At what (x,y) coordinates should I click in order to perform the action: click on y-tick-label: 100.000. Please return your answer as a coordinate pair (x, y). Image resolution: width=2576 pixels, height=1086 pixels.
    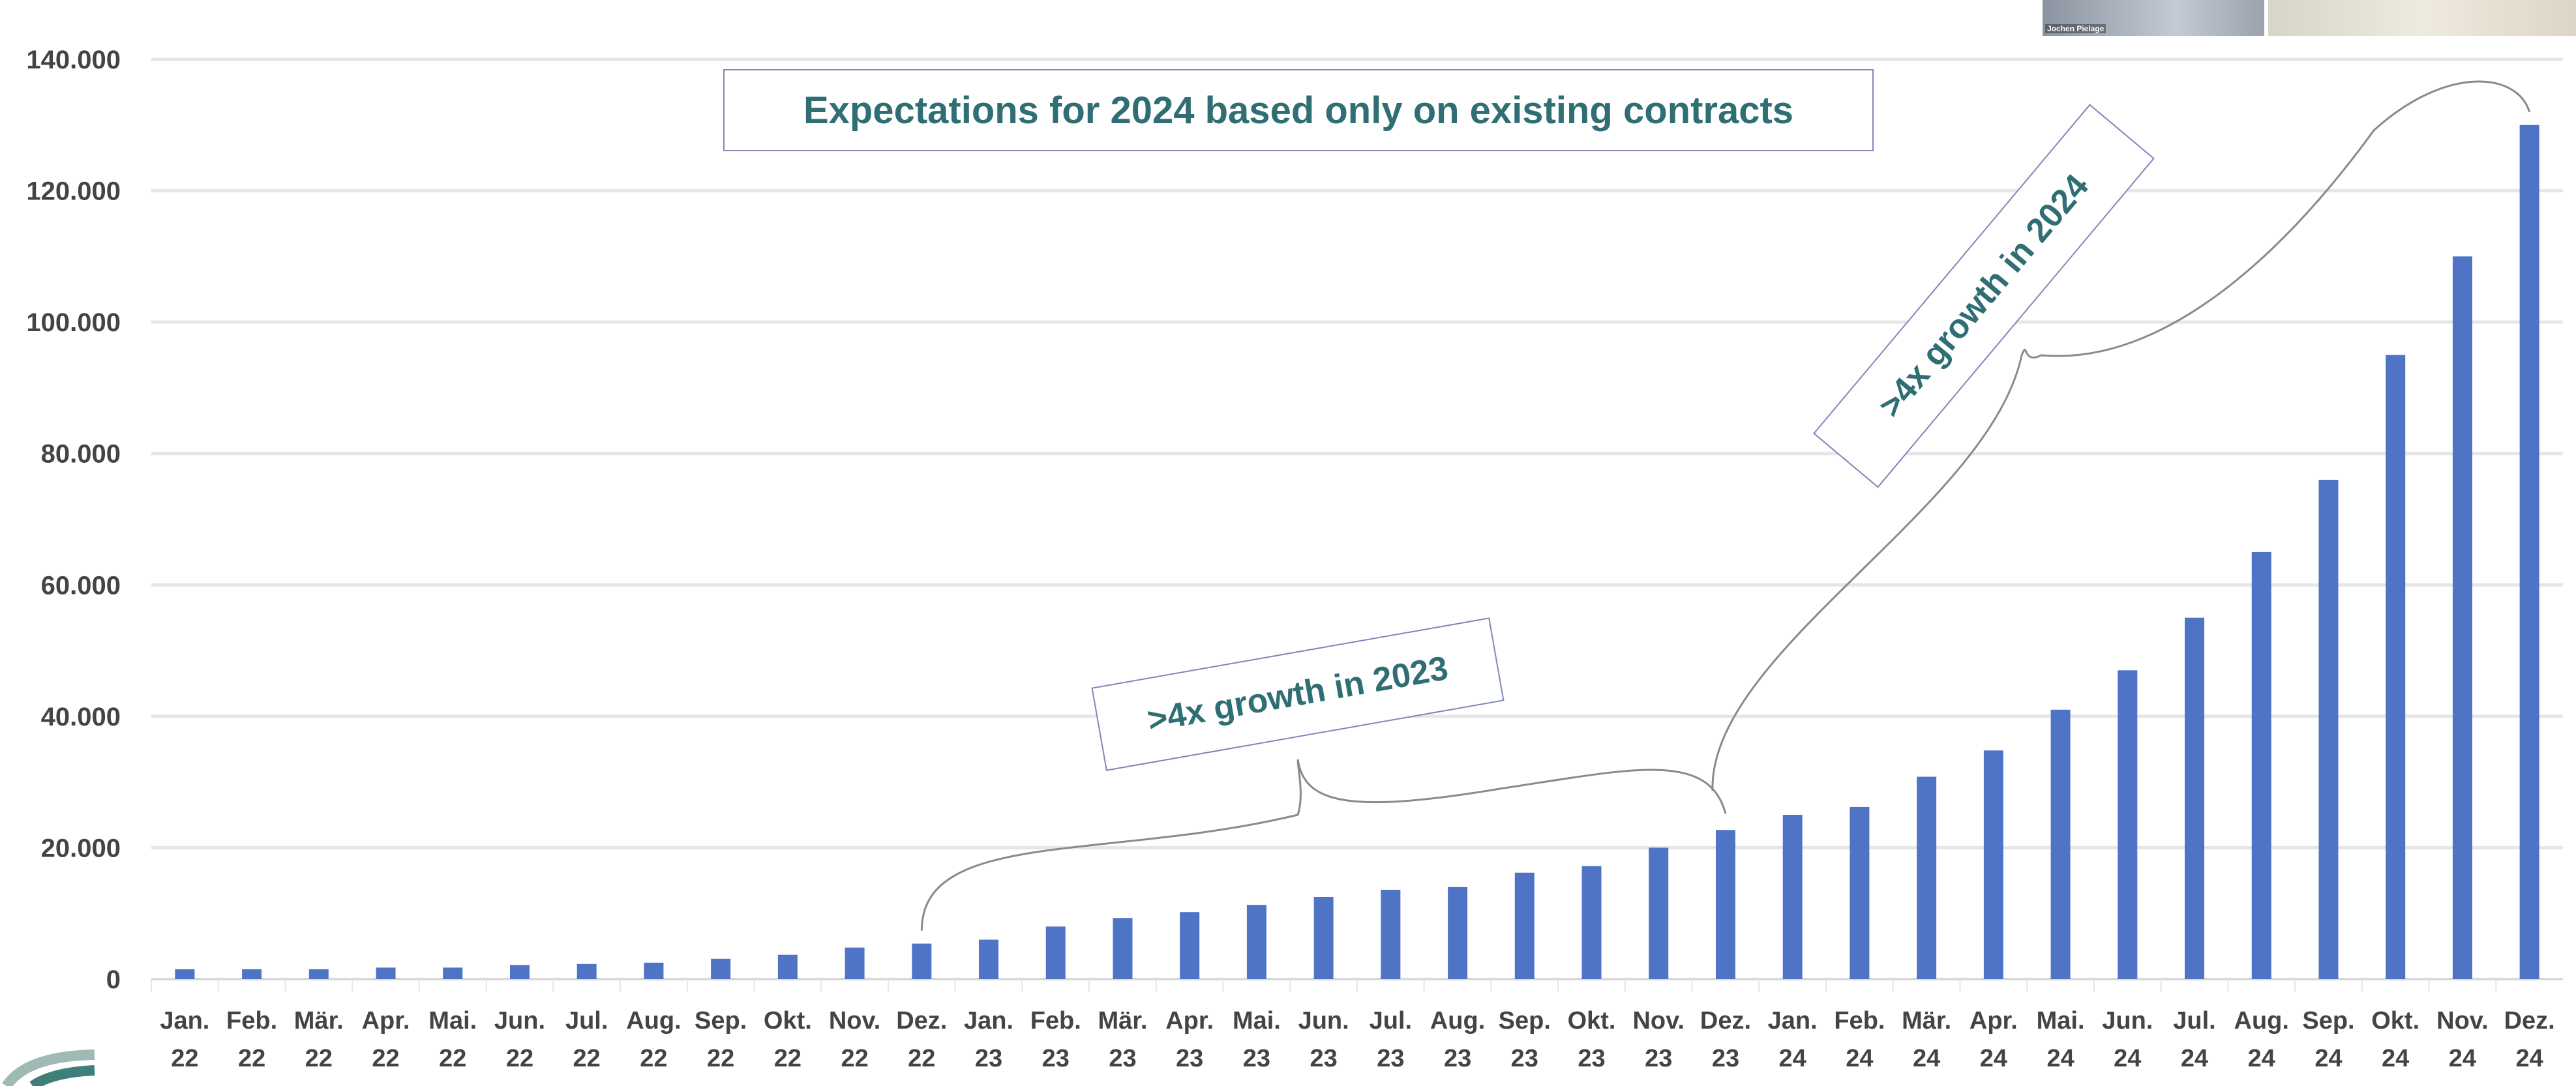
    Looking at the image, I should click on (73, 322).